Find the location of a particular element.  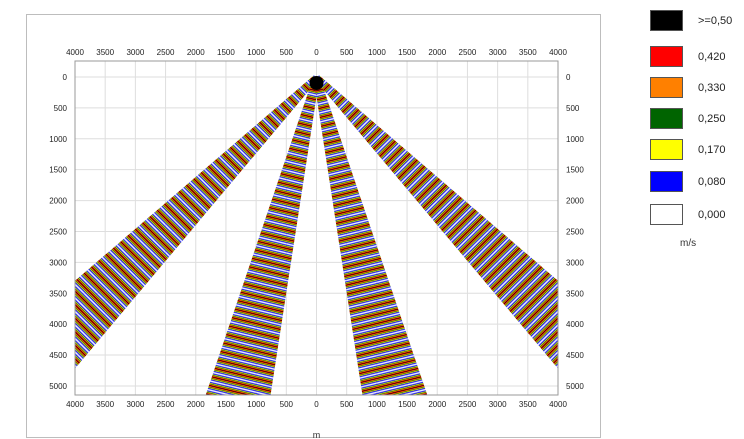

legend-item: 0,330 is located at coordinates (697, 88).